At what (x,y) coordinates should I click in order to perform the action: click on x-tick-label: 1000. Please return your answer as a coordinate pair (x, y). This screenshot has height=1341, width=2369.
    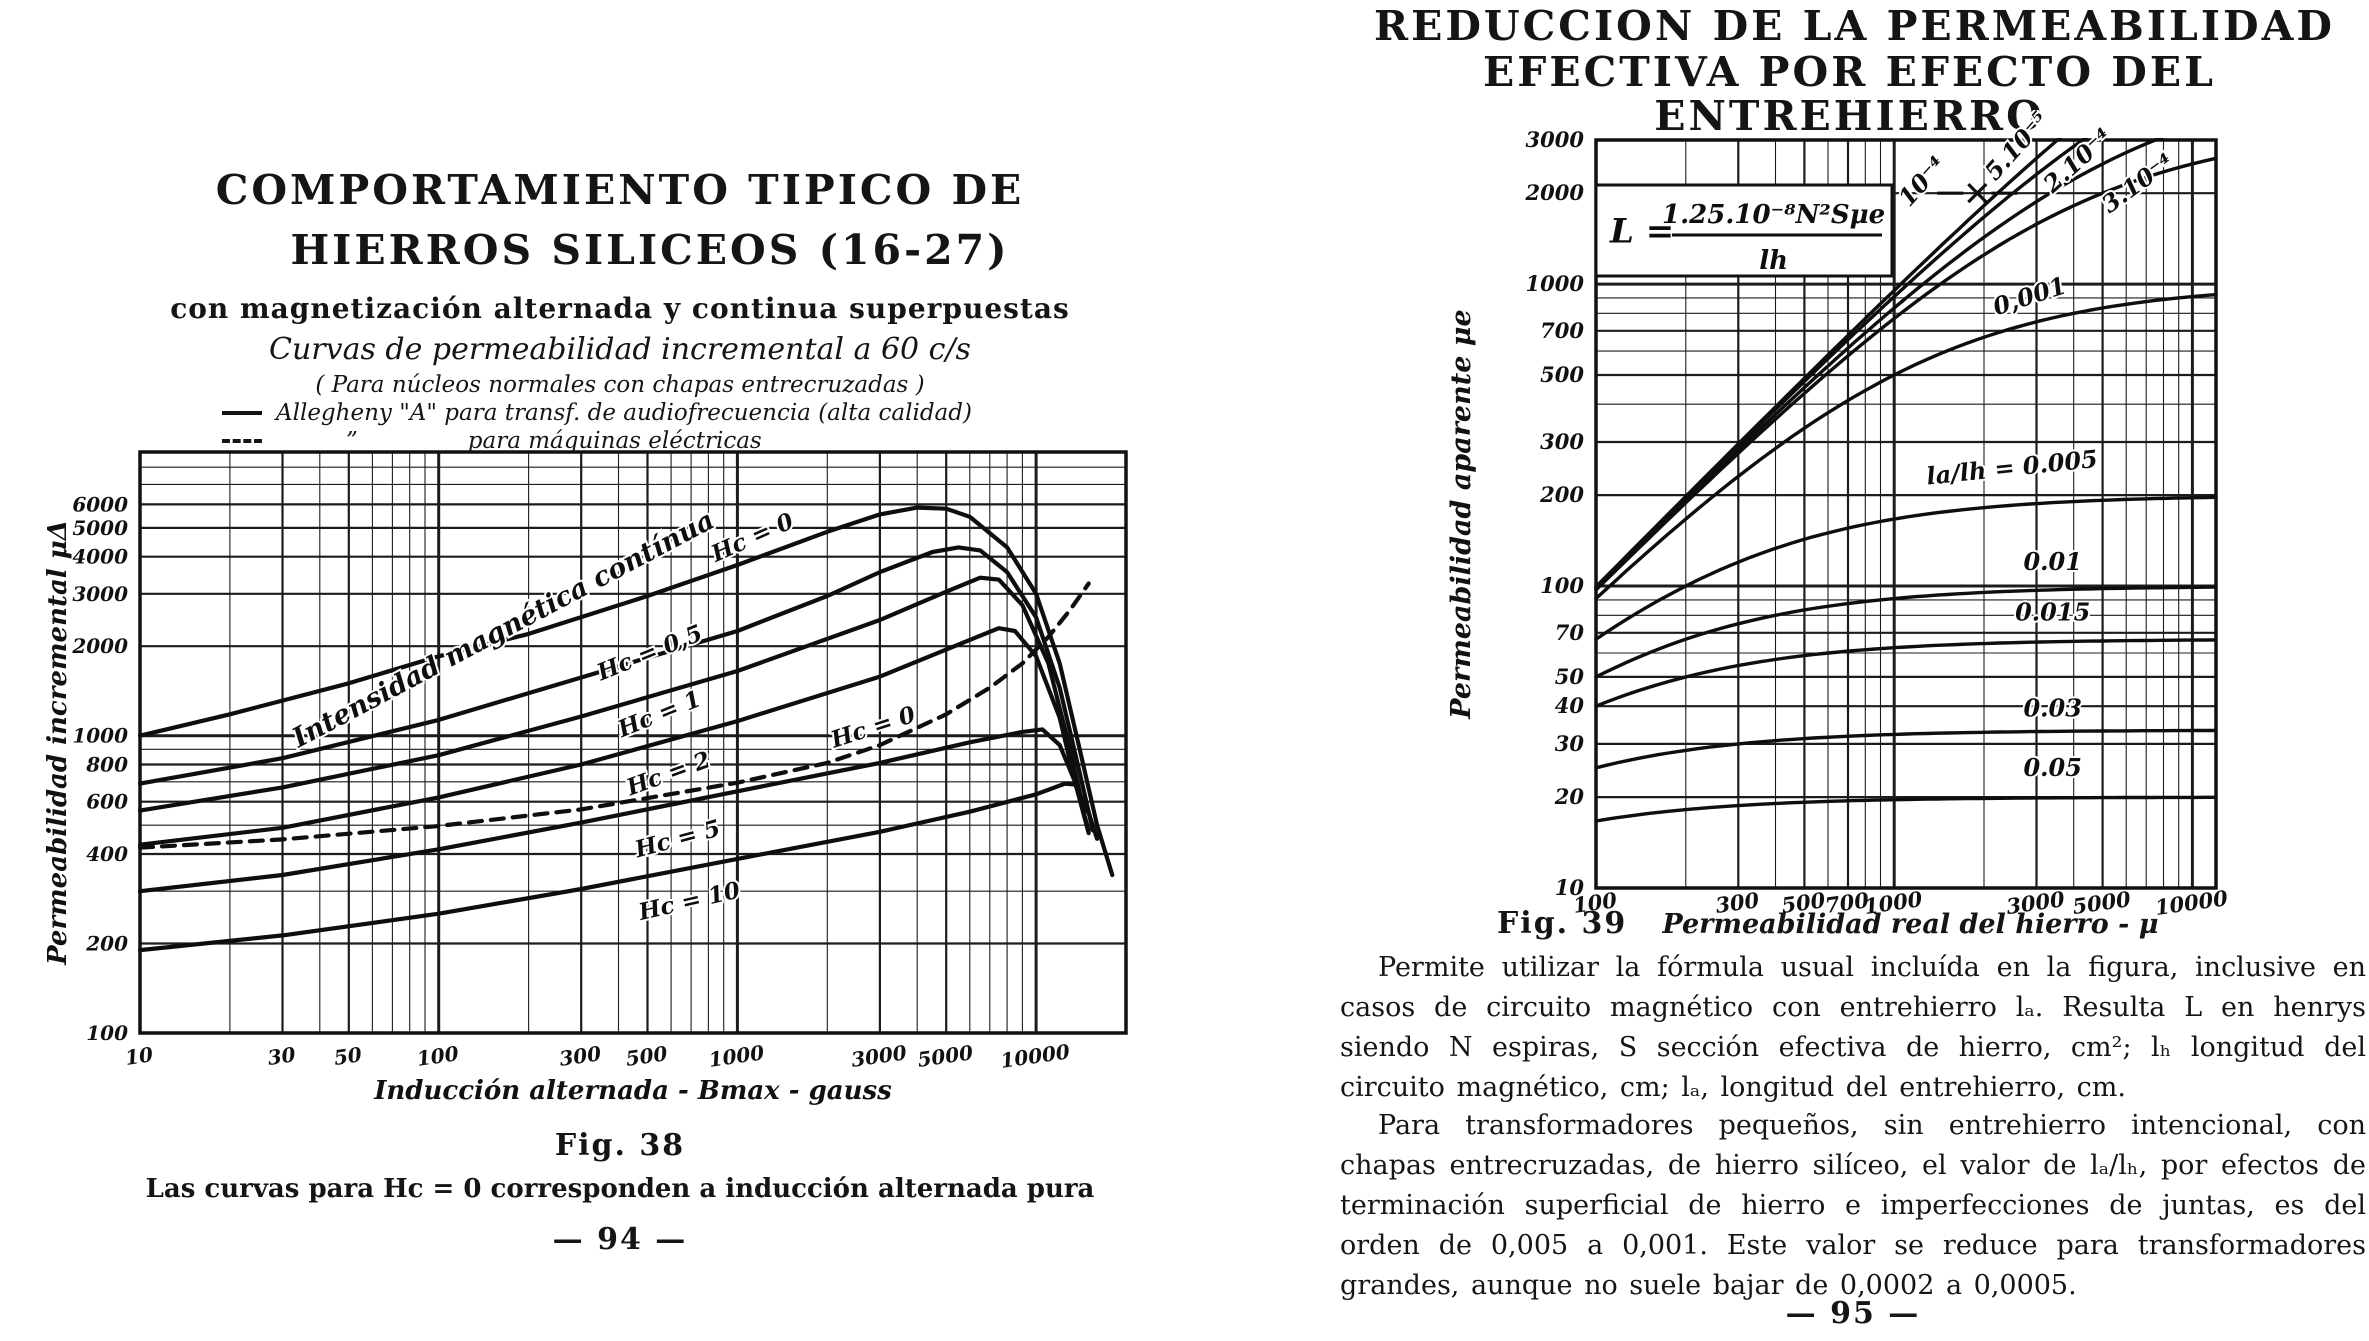
    Looking at the image, I should click on (736, 1056).